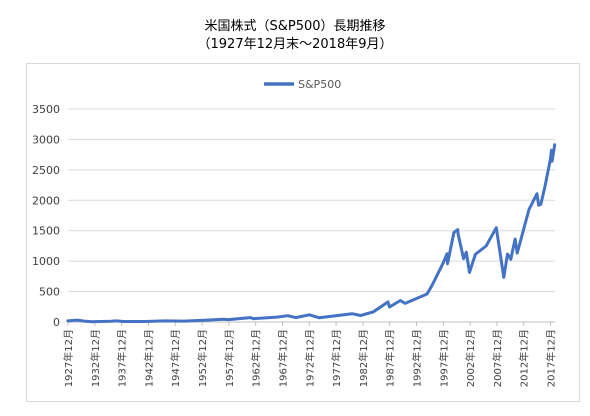 The width and height of the screenshot is (590, 416). I want to click on x-tick-label: 1992年12月, so click(417, 358).